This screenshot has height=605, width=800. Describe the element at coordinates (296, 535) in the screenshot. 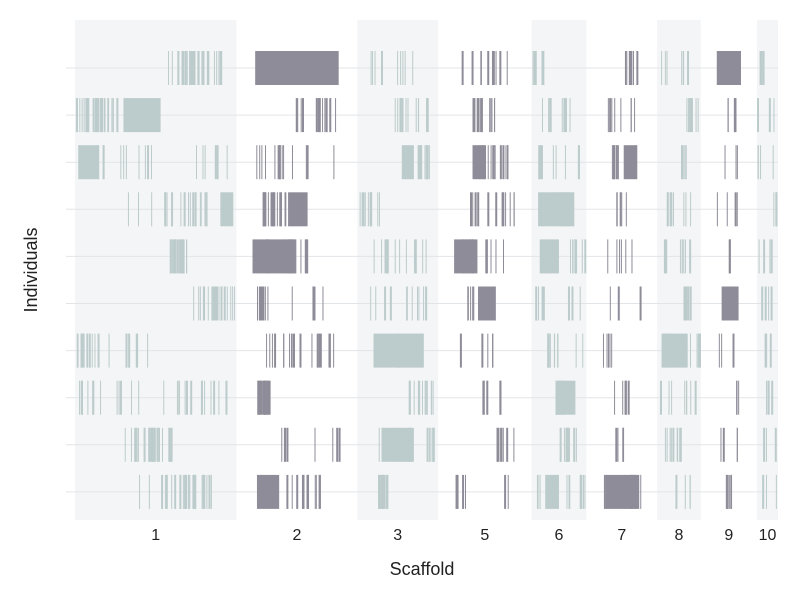

I see `scaffold-tick-label-2: 2` at that location.